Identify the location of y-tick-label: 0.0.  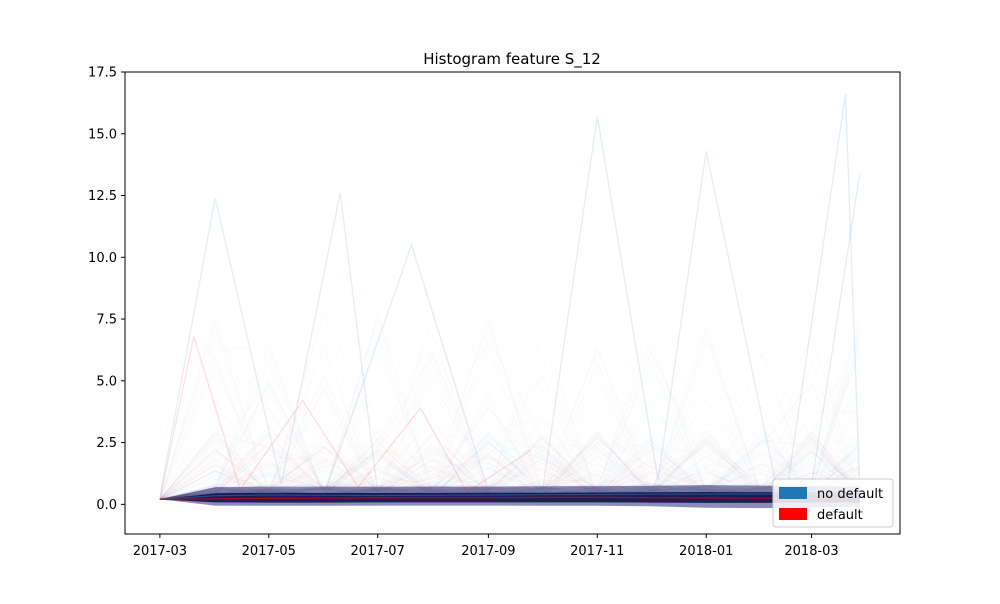
(106, 505).